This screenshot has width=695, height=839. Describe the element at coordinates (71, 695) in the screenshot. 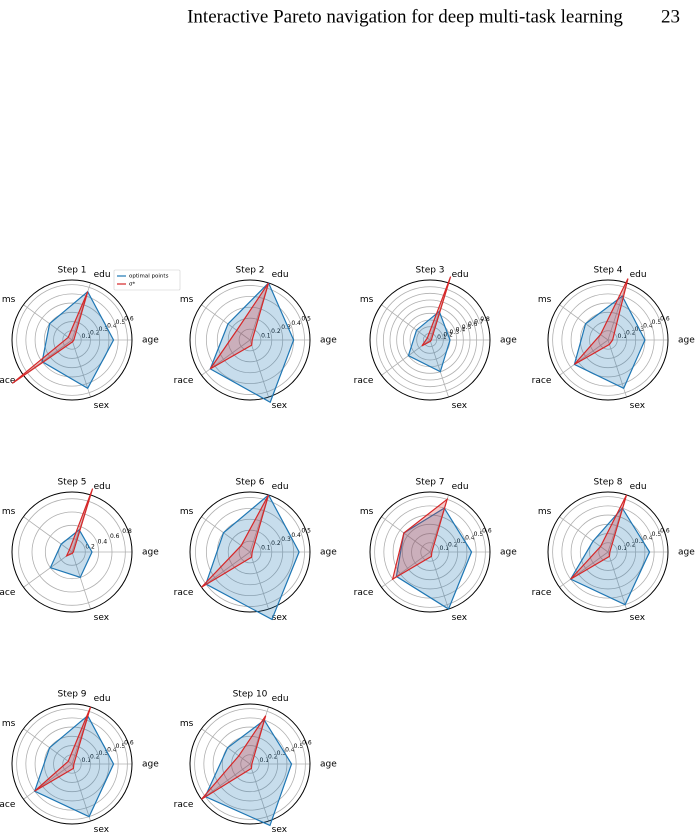

I see `chart-title: Step 9` at that location.